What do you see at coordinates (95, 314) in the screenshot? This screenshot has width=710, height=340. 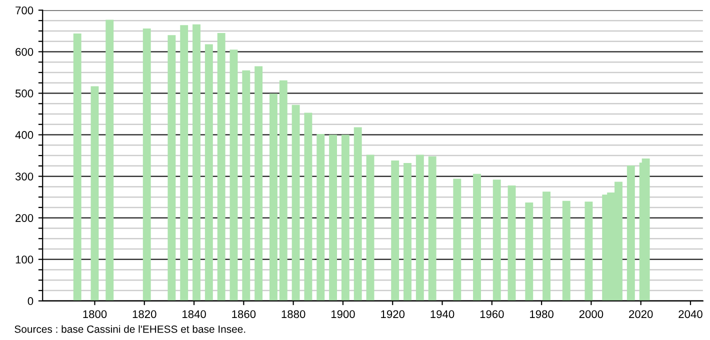 I see `x-tick-label: 1800` at bounding box center [95, 314].